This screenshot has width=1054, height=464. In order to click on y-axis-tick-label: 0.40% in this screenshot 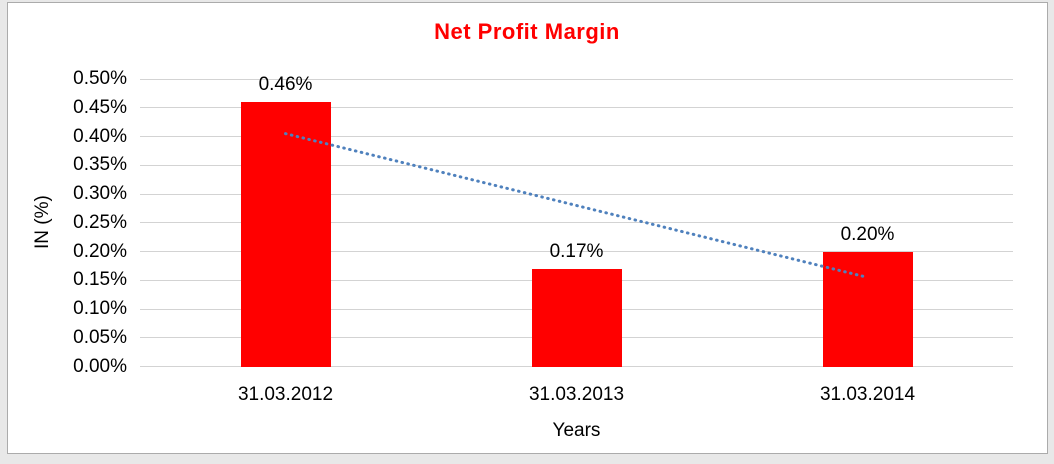, I will do `click(100, 136)`.